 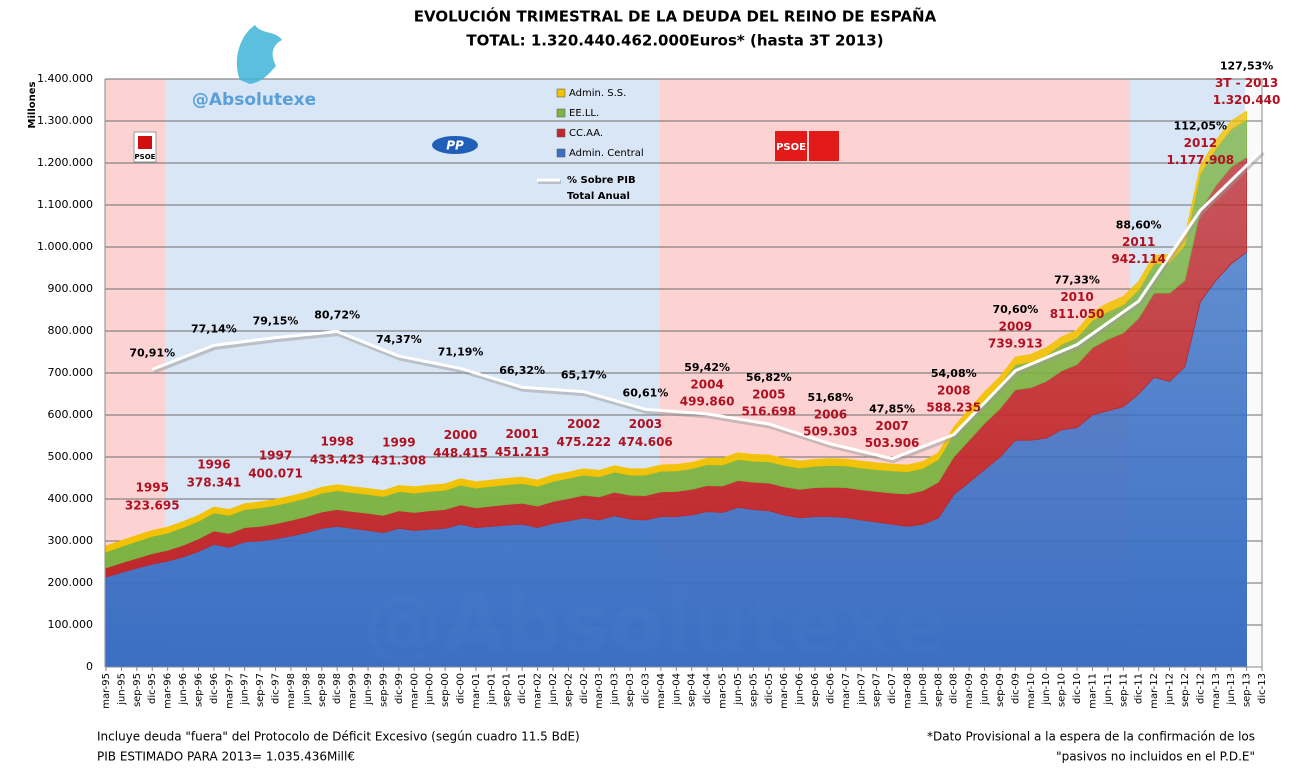 I want to click on year-label: 2002, so click(x=583, y=424).